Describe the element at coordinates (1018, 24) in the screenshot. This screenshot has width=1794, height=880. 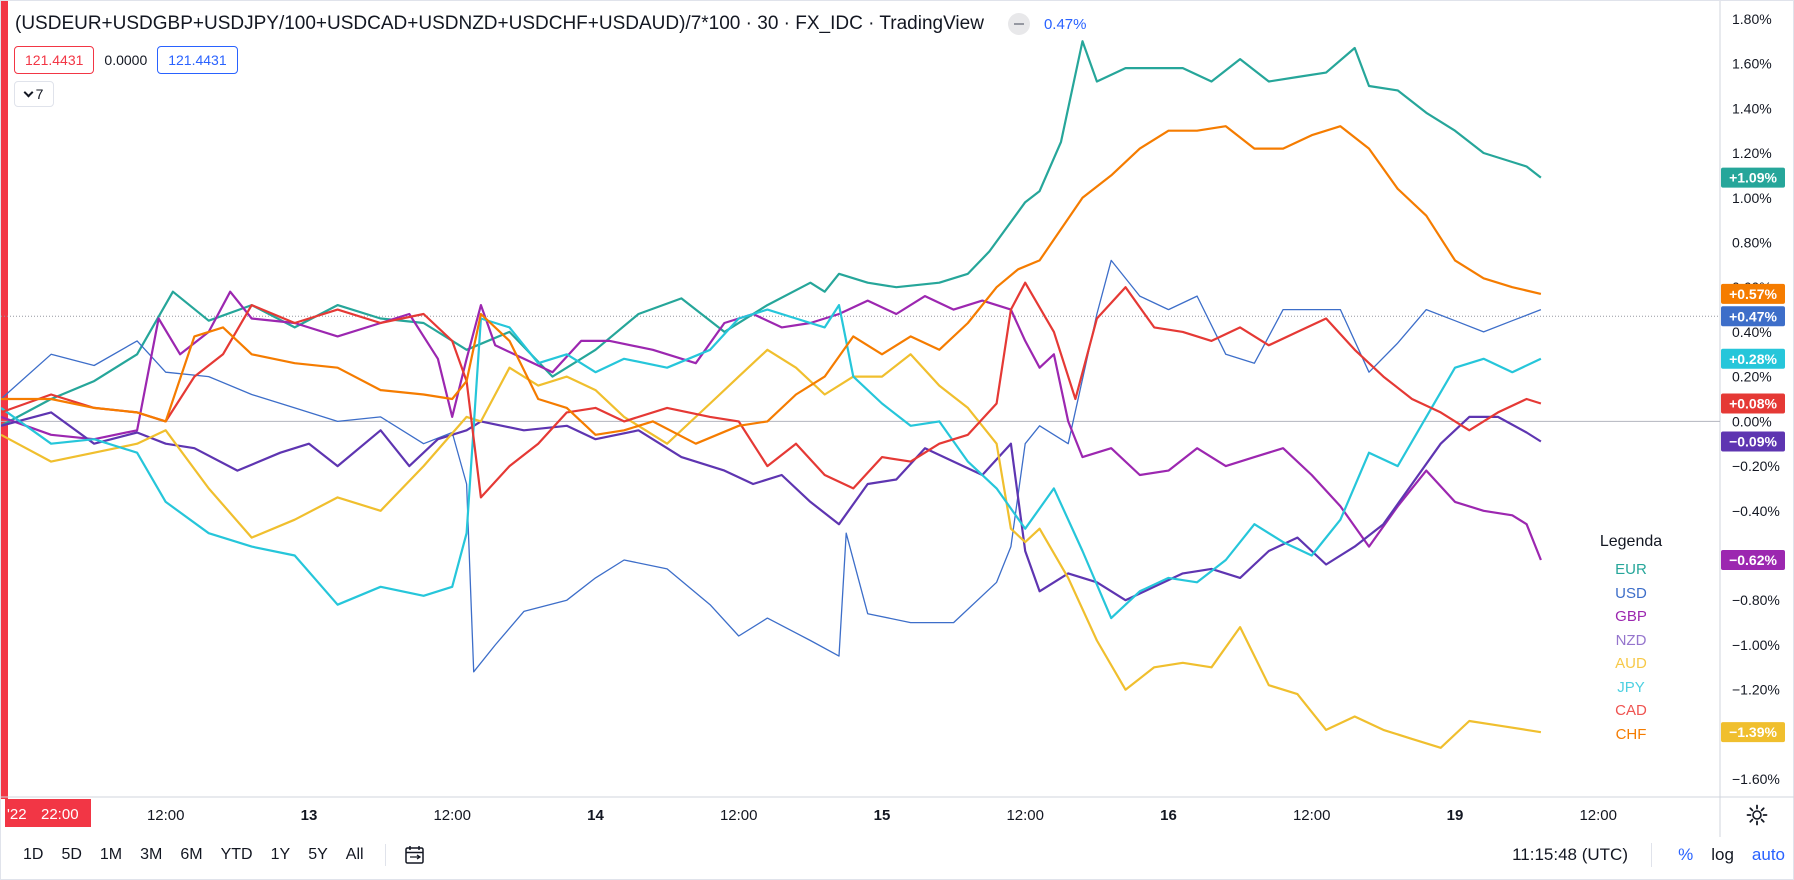
I see `market-status-icon` at that location.